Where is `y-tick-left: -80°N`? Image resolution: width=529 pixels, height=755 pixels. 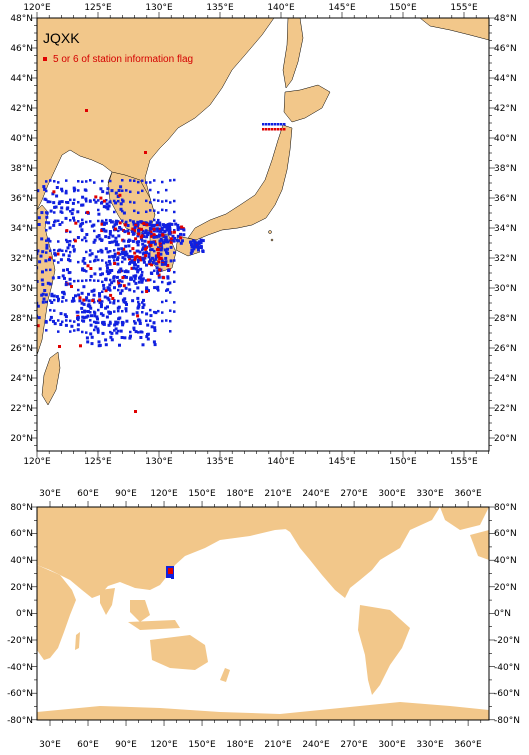 y-tick-left: -80°N is located at coordinates (20, 721).